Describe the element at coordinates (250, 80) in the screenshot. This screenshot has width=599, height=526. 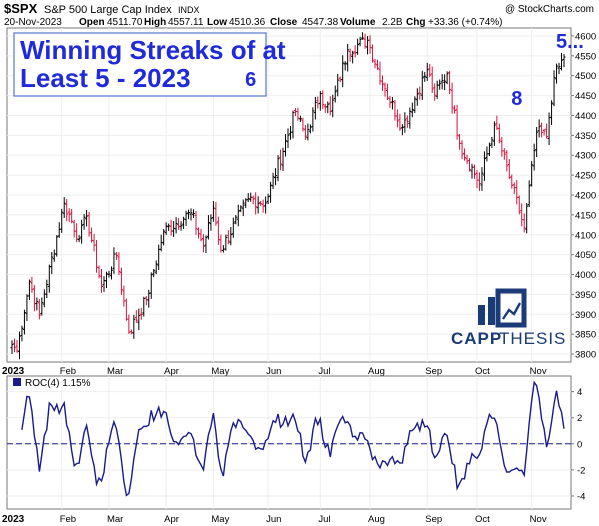
I see `streak-label-6: 6` at that location.